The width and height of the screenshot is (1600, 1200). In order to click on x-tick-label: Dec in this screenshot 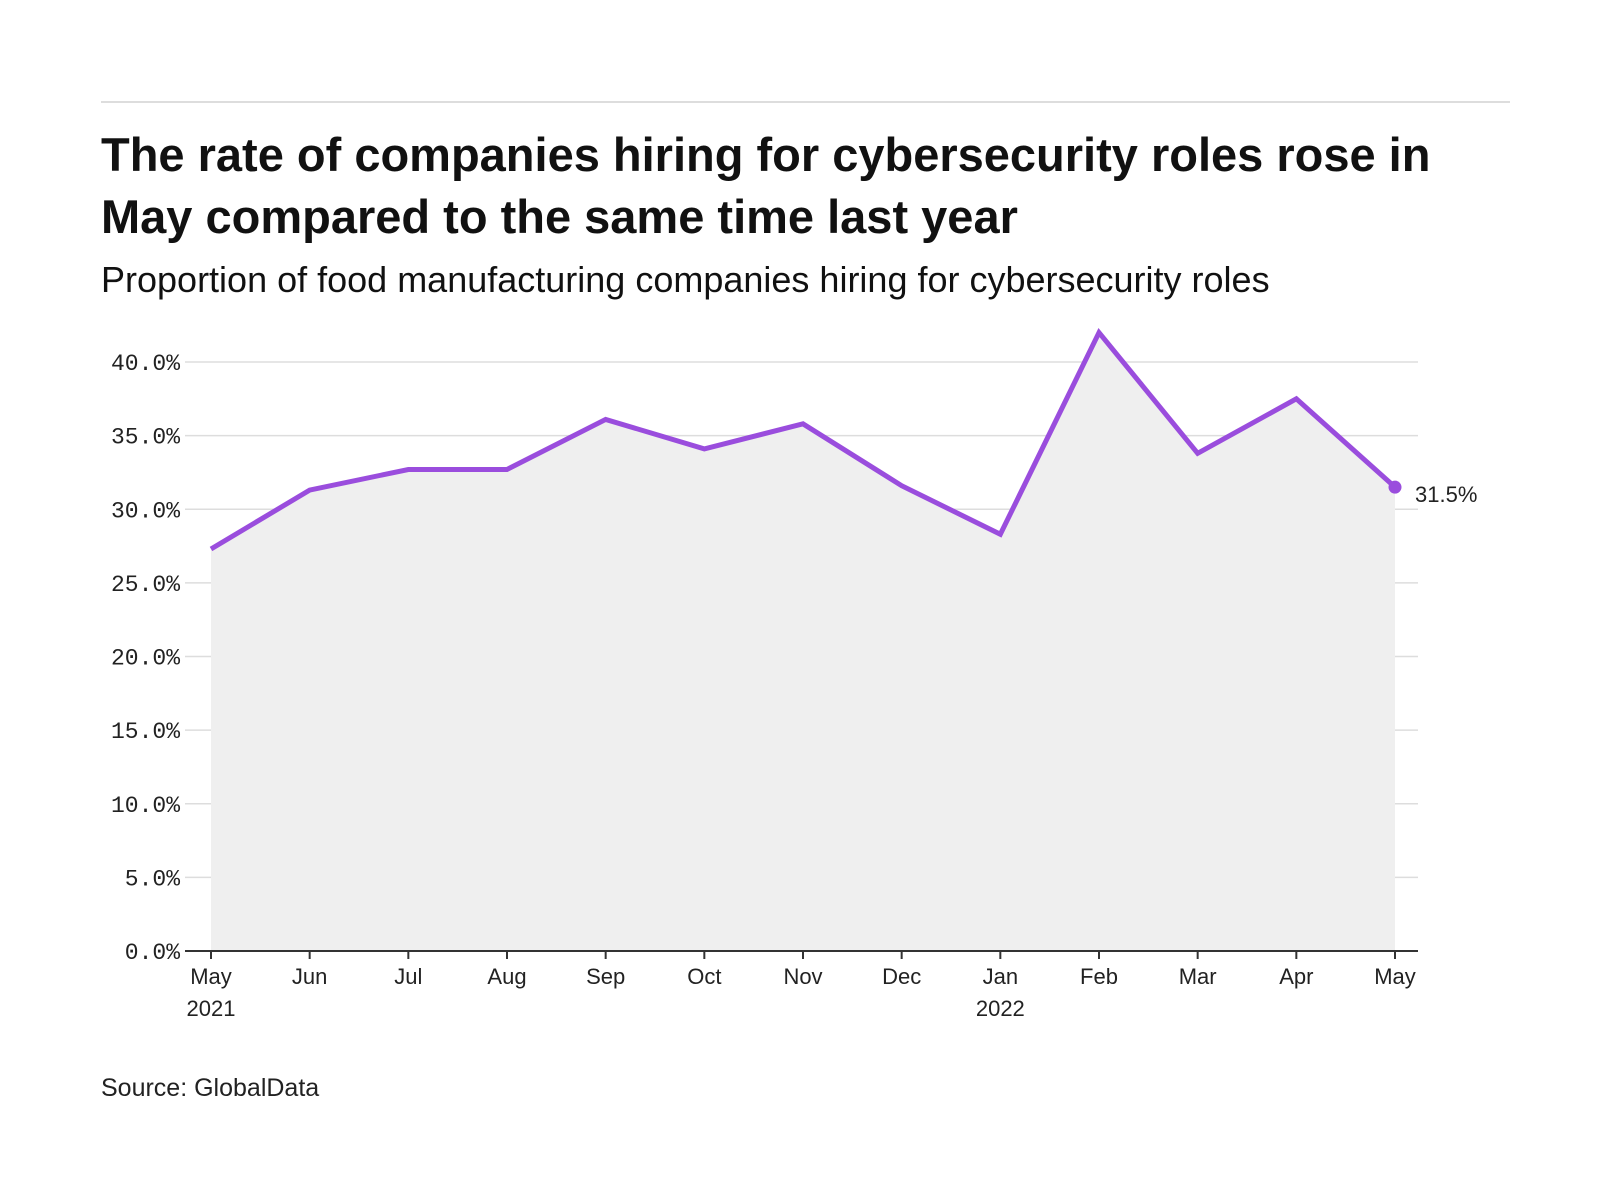, I will do `click(901, 976)`.